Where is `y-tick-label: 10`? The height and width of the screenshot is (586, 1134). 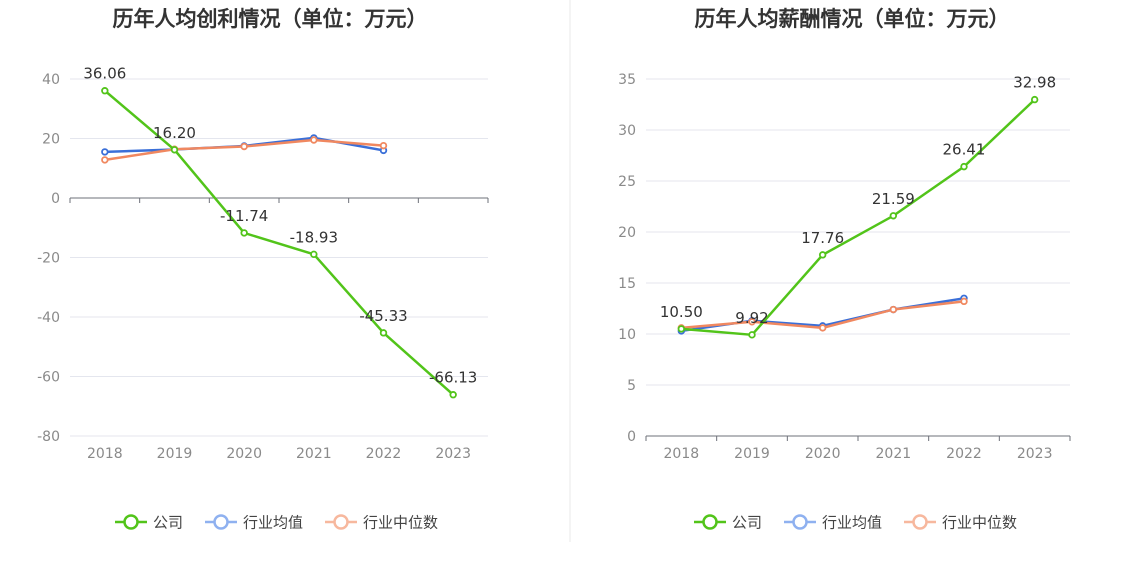
y-tick-label: 10 is located at coordinates (627, 335).